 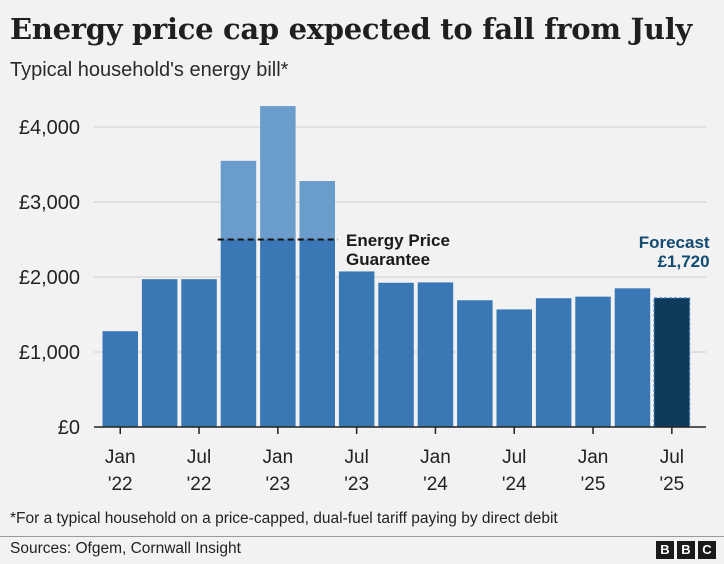 What do you see at coordinates (69, 428) in the screenshot?
I see `y-tick-label: £0` at bounding box center [69, 428].